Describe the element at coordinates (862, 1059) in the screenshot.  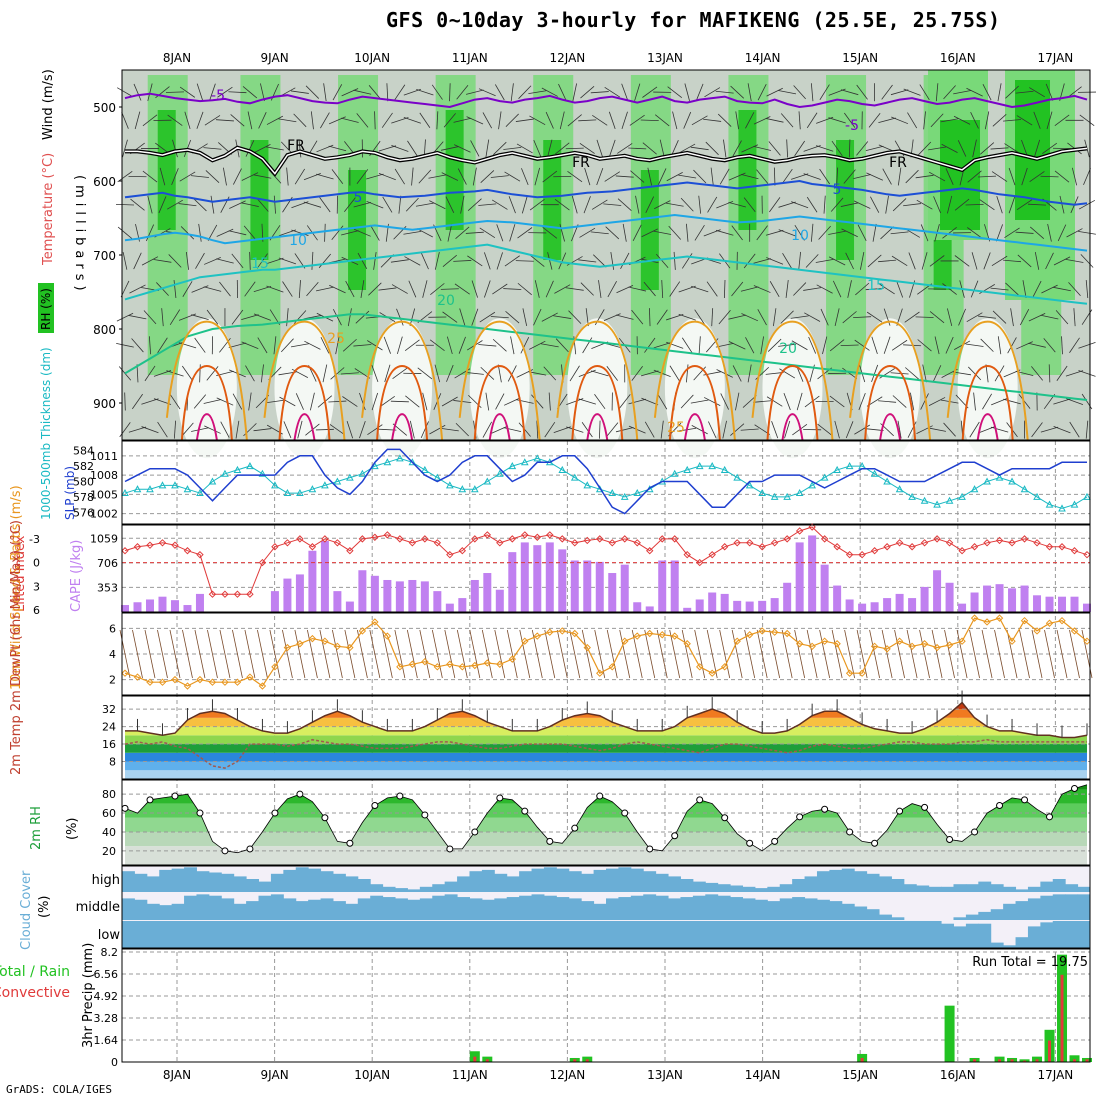
I see `precip-convective-bar` at that location.